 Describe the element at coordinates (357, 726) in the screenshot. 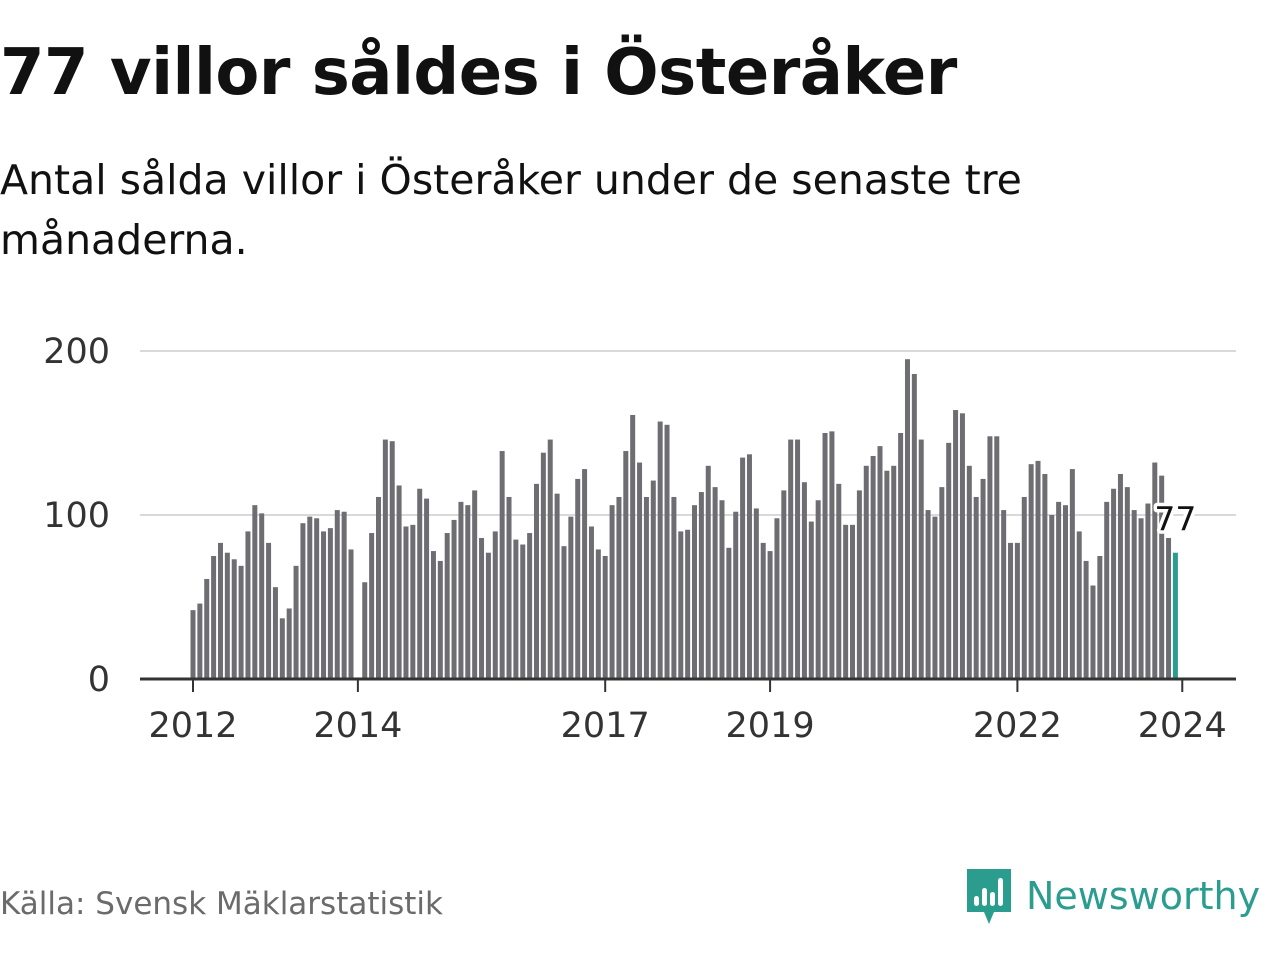

I see `x-tick-label: 2014` at that location.